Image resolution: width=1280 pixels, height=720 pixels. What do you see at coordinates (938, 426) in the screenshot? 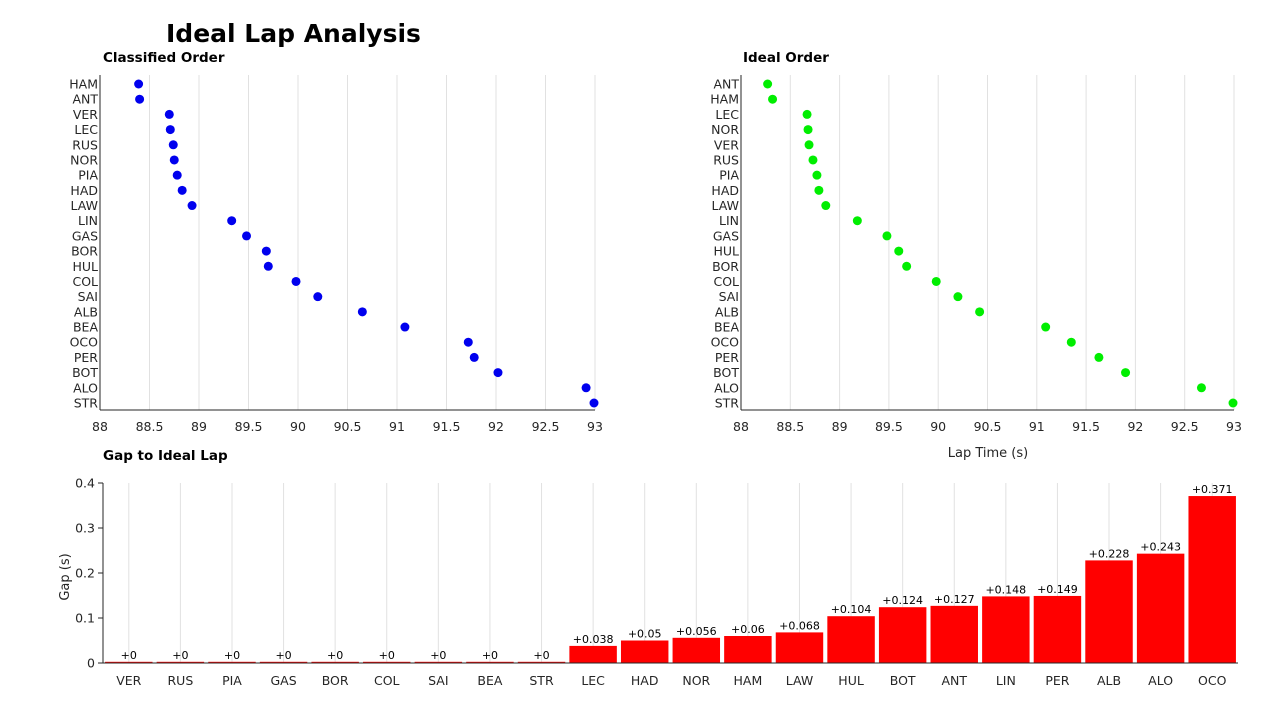
I see `x-tick-label: 90` at bounding box center [938, 426].